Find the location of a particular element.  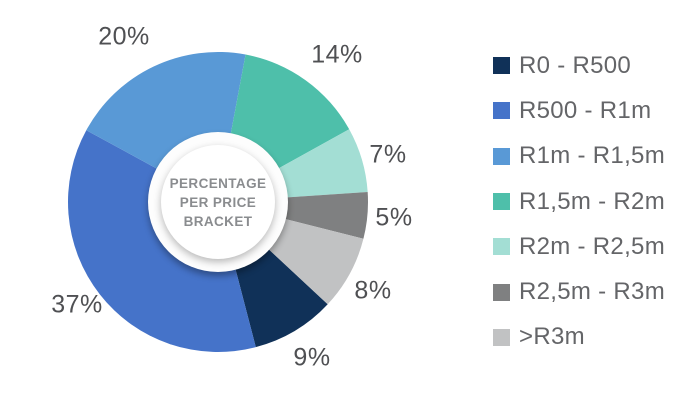

legend-item: R0 - R500 is located at coordinates (579, 65).